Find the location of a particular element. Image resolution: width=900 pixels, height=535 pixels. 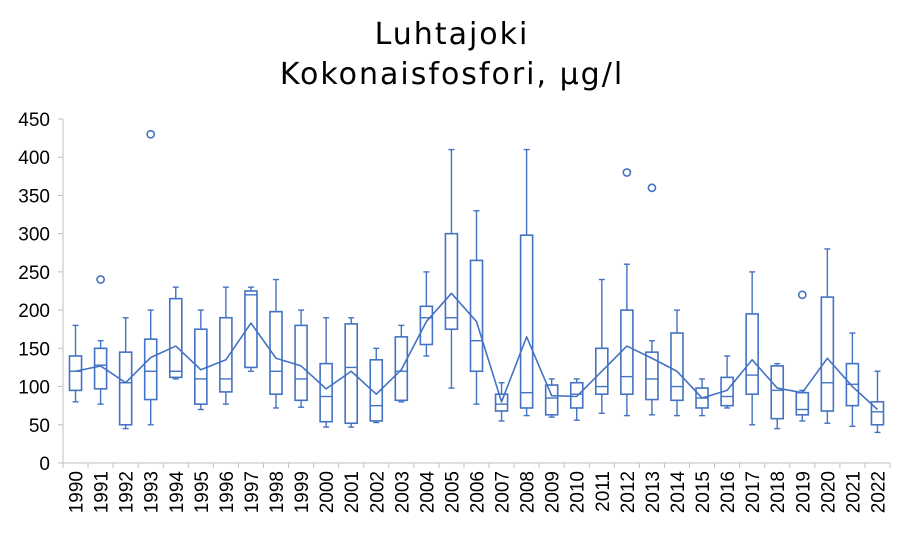

x-tick-label: 2003 is located at coordinates (402, 492).